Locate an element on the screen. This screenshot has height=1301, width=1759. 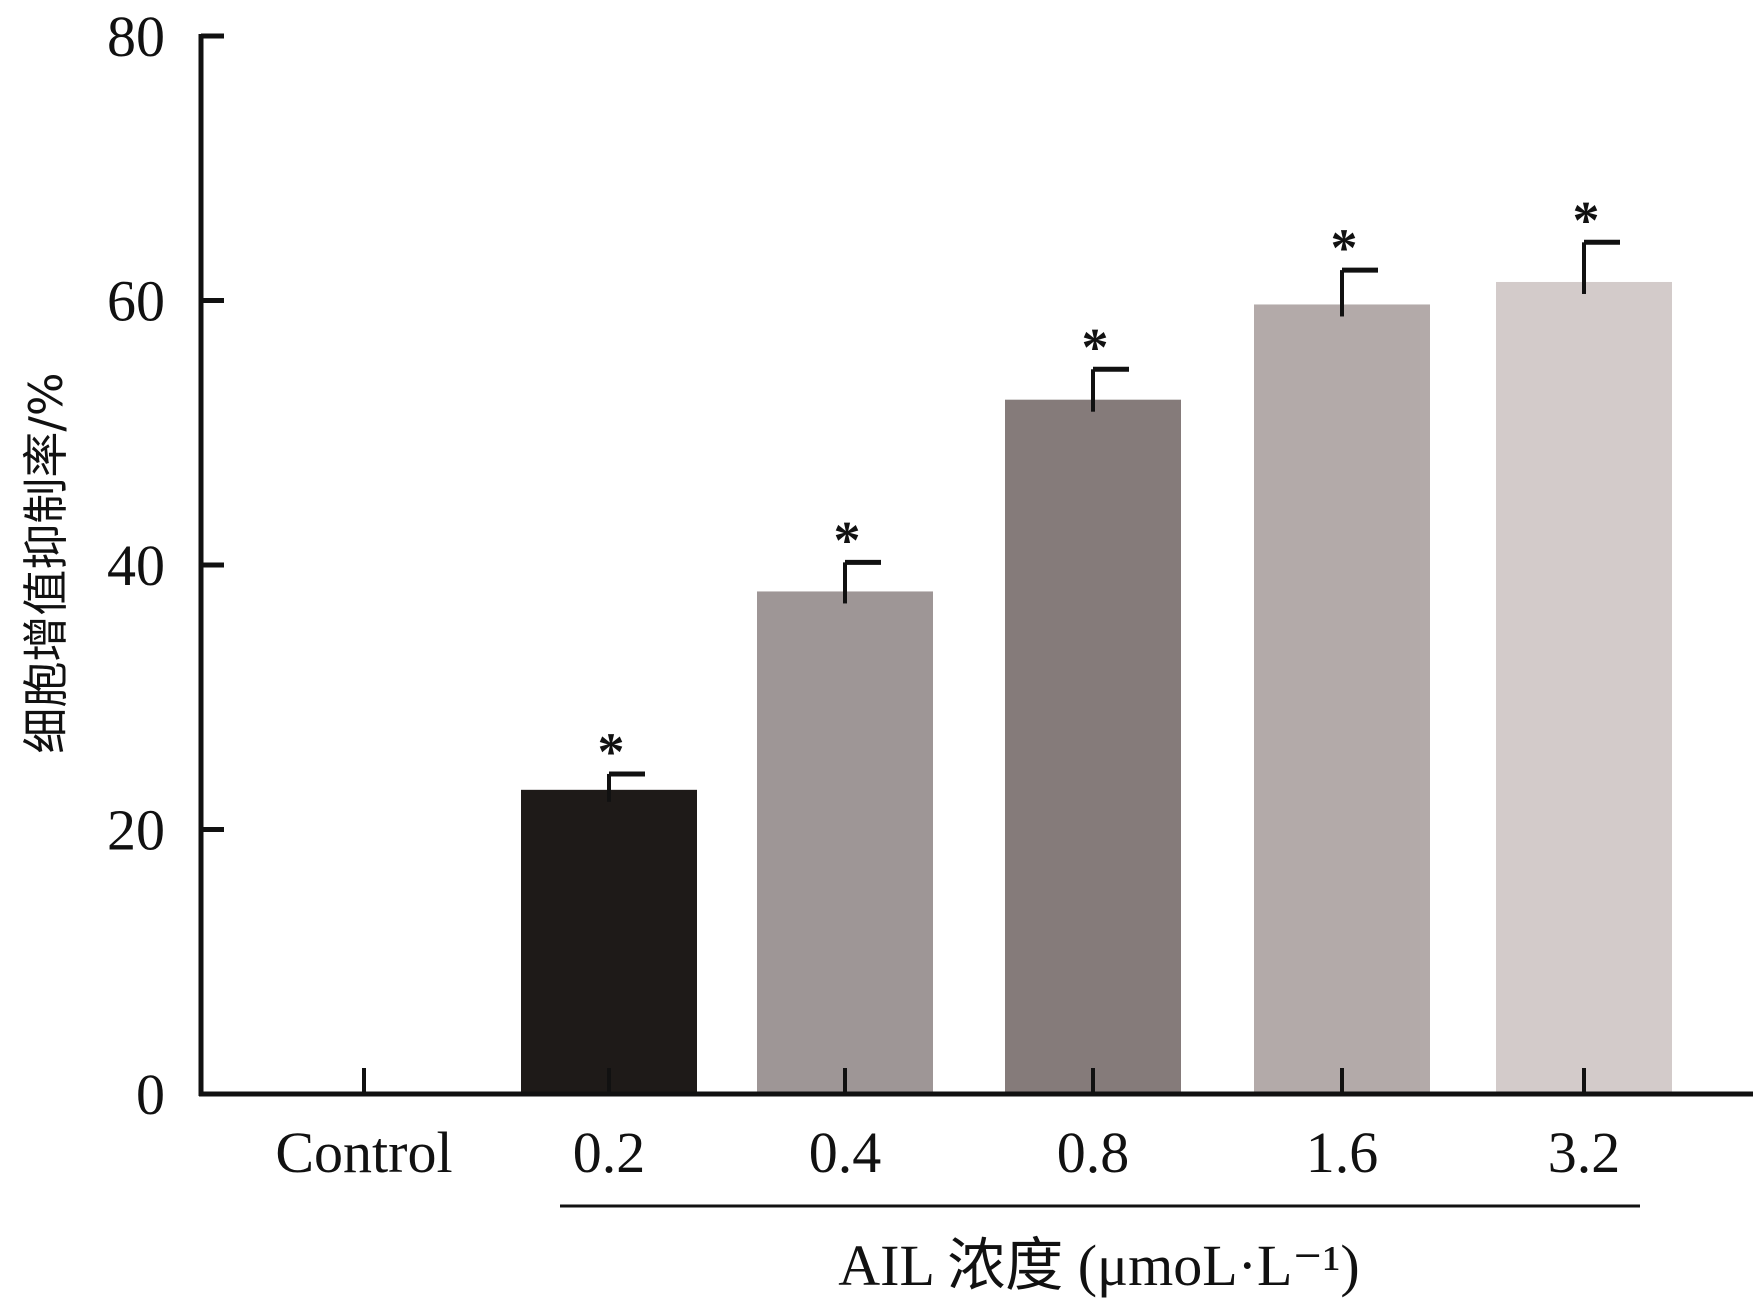
x-tick-label: 0.2 is located at coordinates (609, 1152).